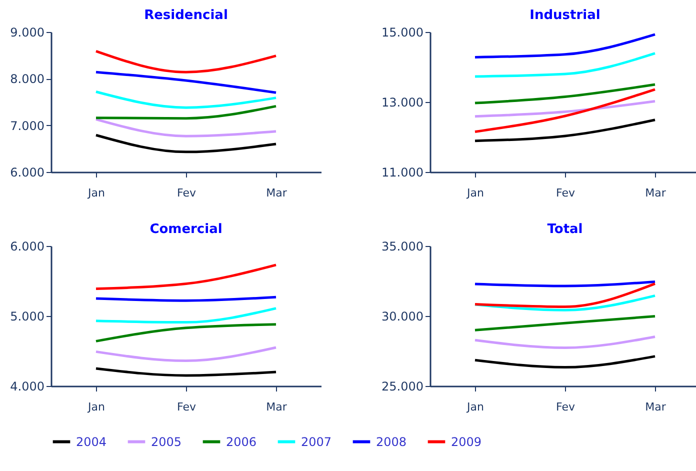 Image resolution: width=696 pixels, height=471 pixels. I want to click on y-tick-label: 8.000, so click(27, 79).